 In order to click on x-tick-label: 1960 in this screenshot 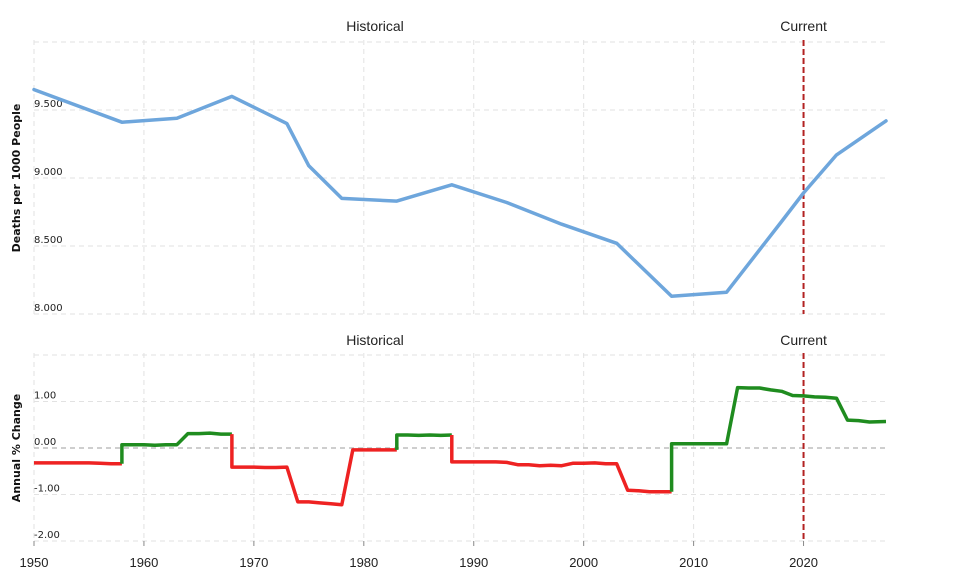, I will do `click(143, 562)`.